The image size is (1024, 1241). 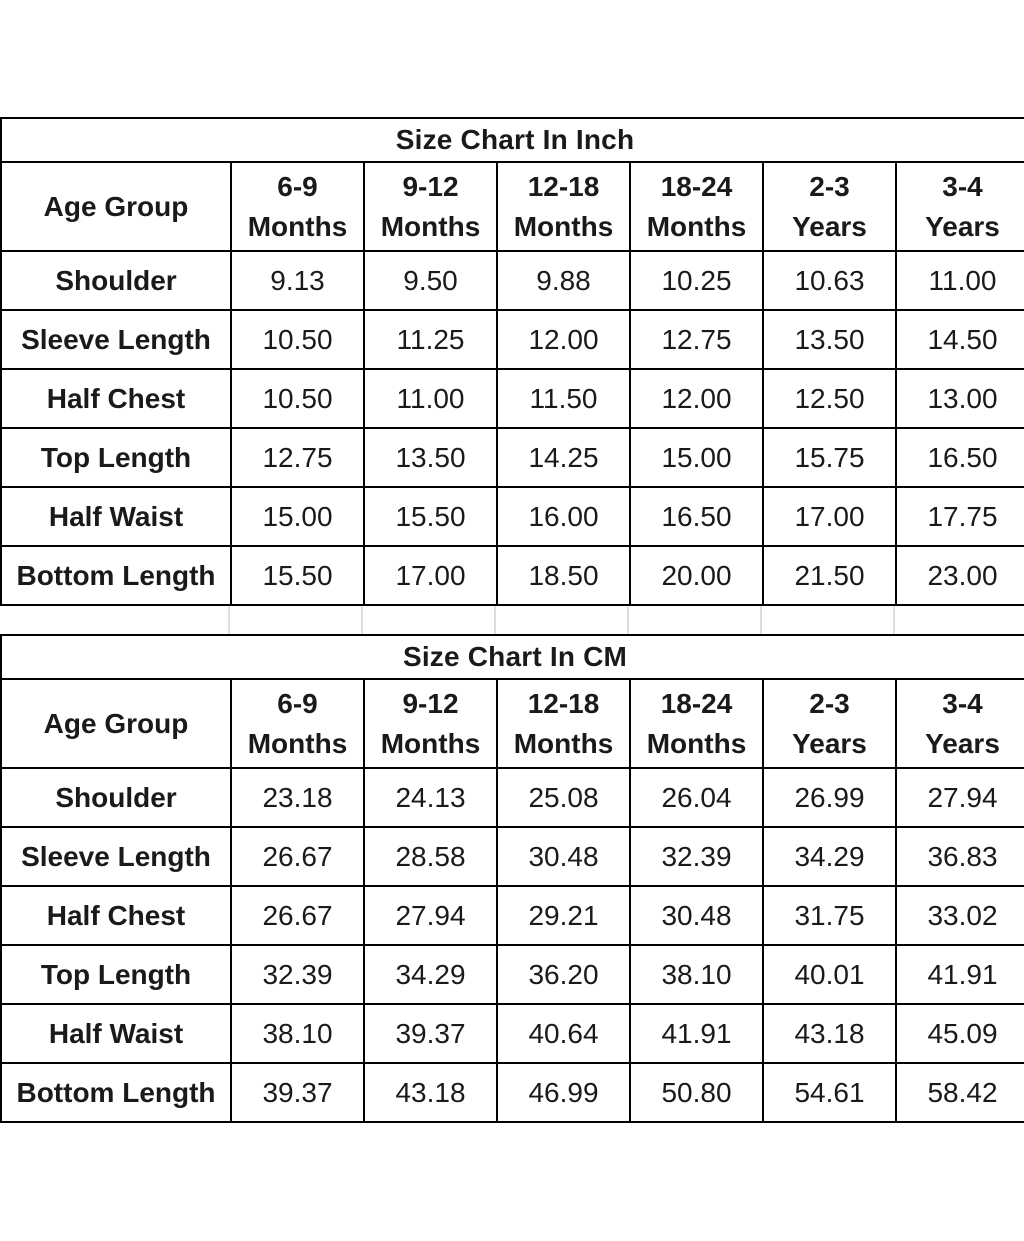 I want to click on value-cell: 11.00, so click(x=430, y=398).